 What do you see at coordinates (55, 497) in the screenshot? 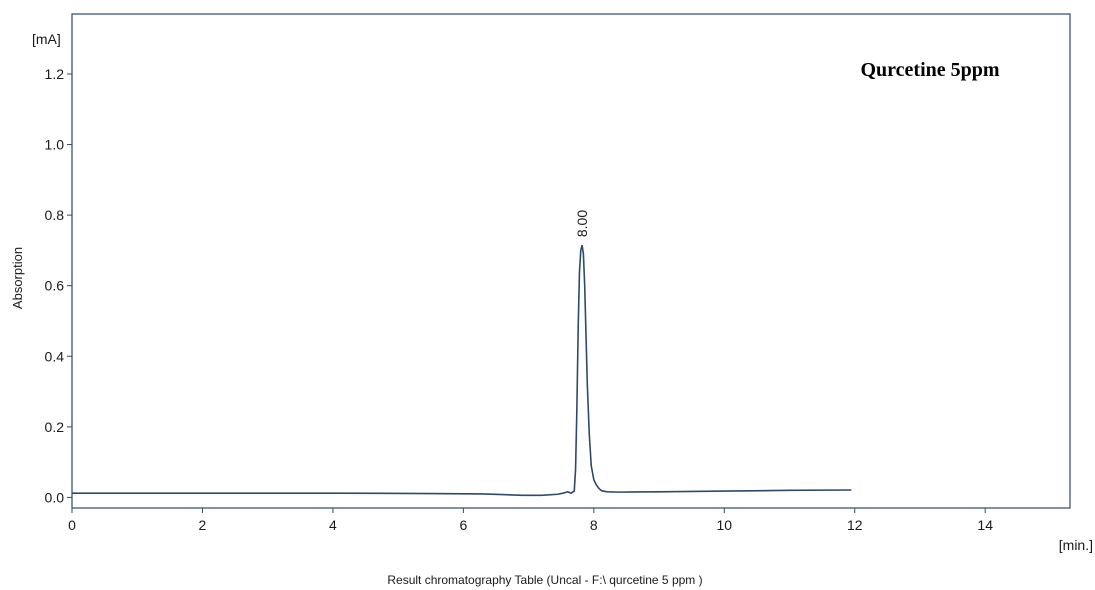
I see `y-tick-label: 0.0` at bounding box center [55, 497].